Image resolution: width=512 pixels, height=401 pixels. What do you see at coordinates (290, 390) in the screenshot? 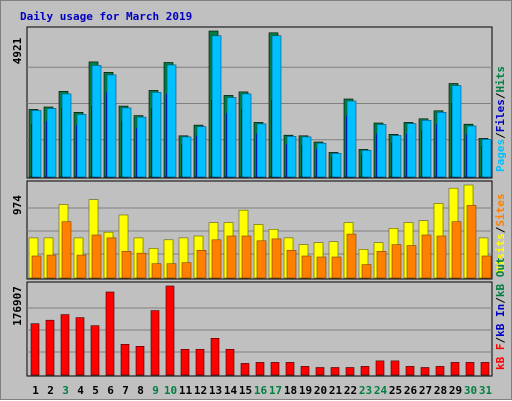
I see `x-tick-label: 18` at bounding box center [290, 390].